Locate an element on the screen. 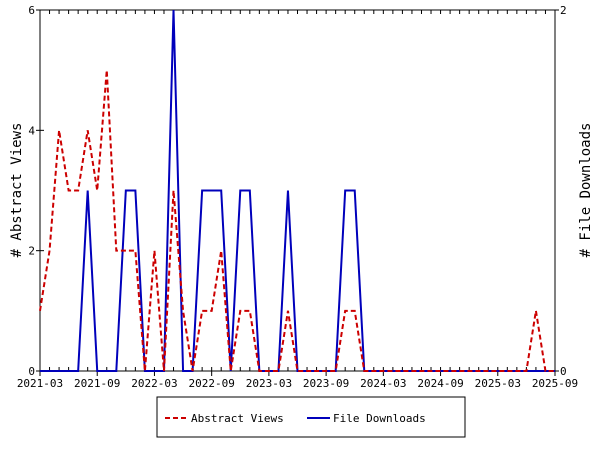 This screenshot has width=600, height=455. legend-label-views: Abstract Views is located at coordinates (237, 418).